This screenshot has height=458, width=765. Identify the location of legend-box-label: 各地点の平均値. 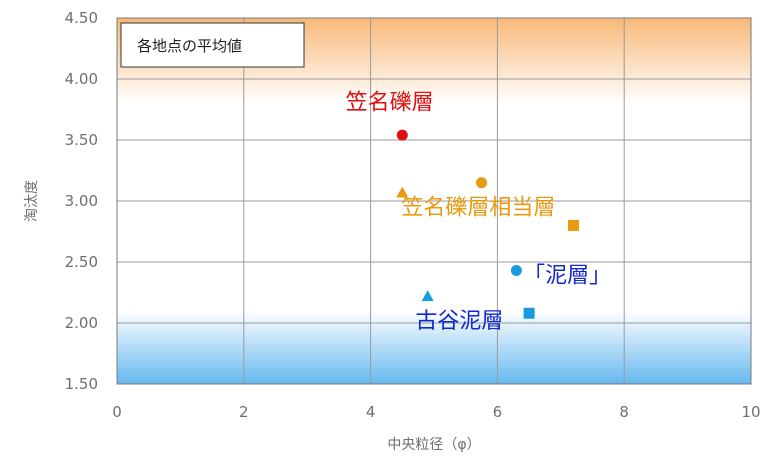
(189, 46).